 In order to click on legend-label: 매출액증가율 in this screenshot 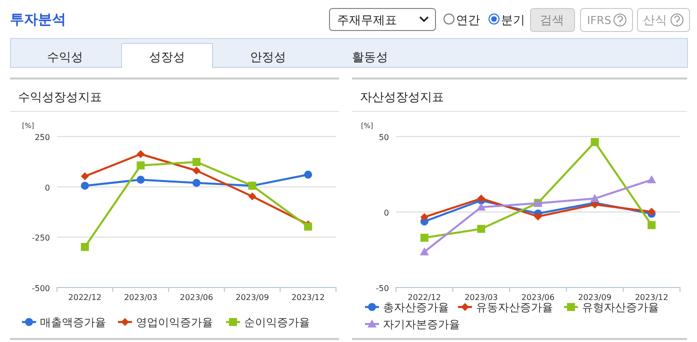, I will do `click(73, 322)`.